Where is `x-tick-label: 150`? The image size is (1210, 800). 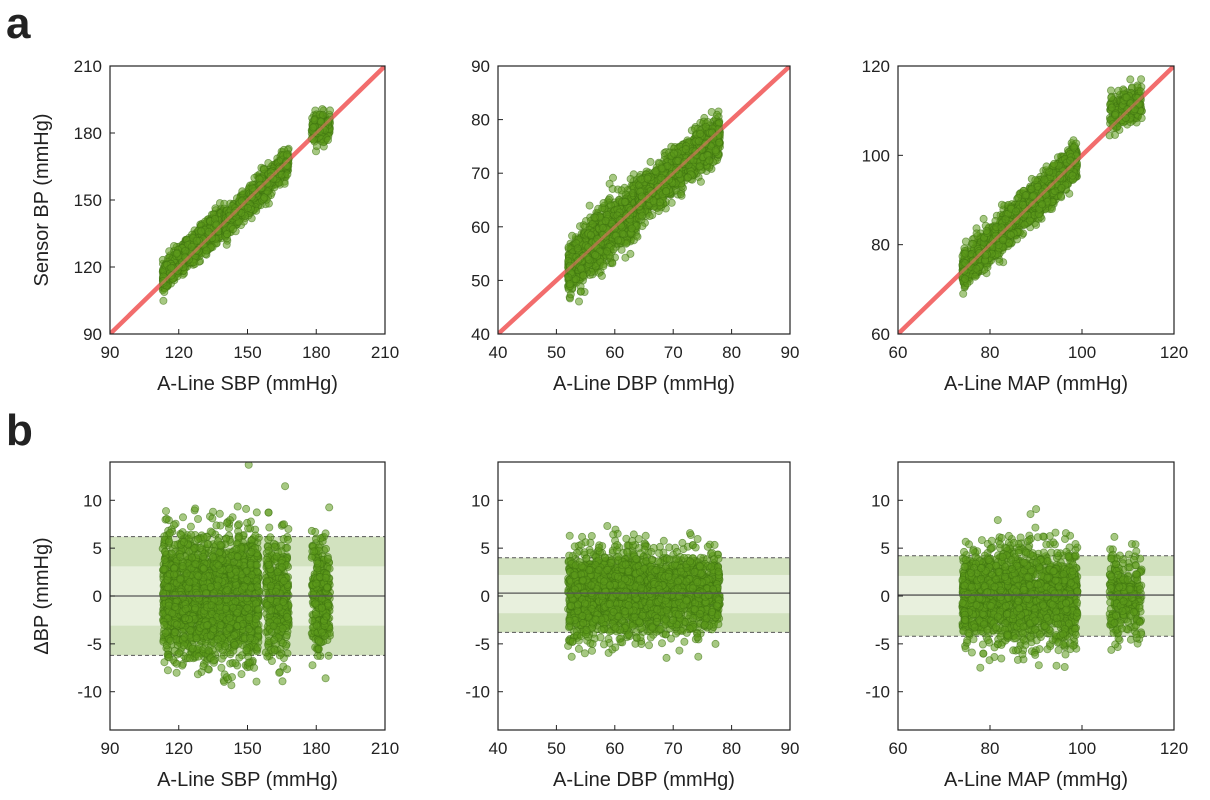
x-tick-label: 150 is located at coordinates (247, 352).